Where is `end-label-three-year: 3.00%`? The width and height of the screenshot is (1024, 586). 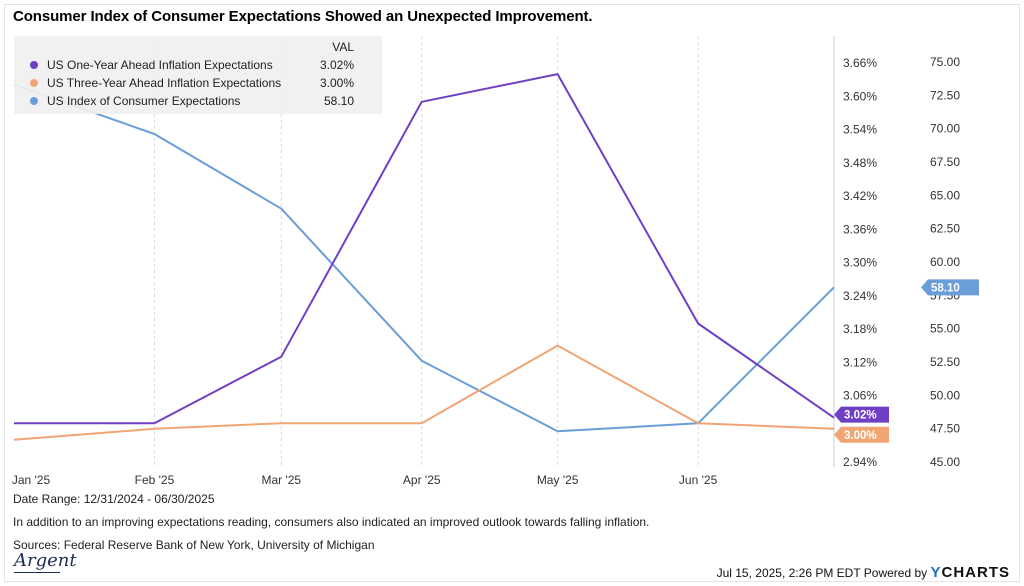 end-label-three-year: 3.00% is located at coordinates (860, 436).